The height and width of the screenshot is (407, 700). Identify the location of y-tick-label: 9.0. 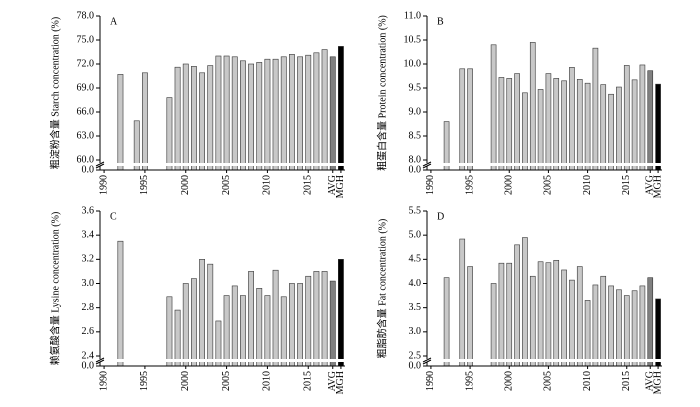
(415, 111).